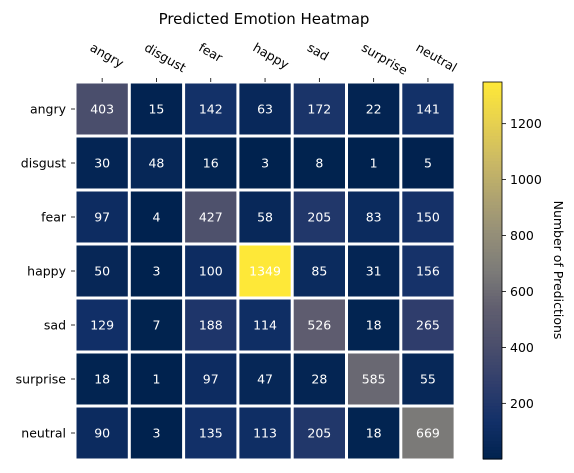  Describe the element at coordinates (436, 57) in the screenshot. I see `x-tick-label: neutral` at that location.